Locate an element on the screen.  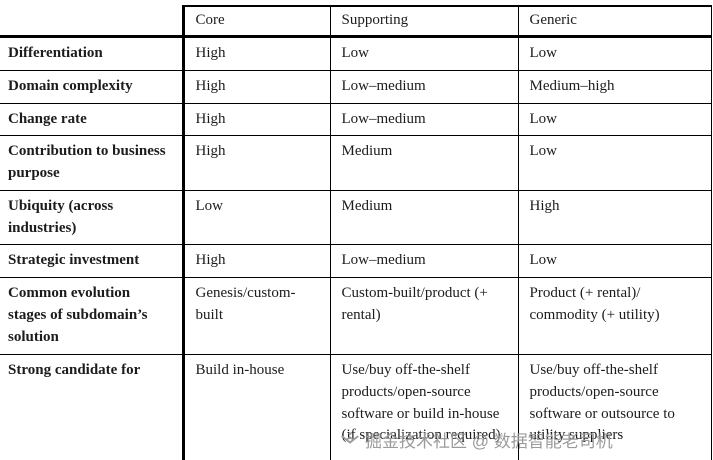
row-label: Strong candidate for is located at coordinates (92, 407).